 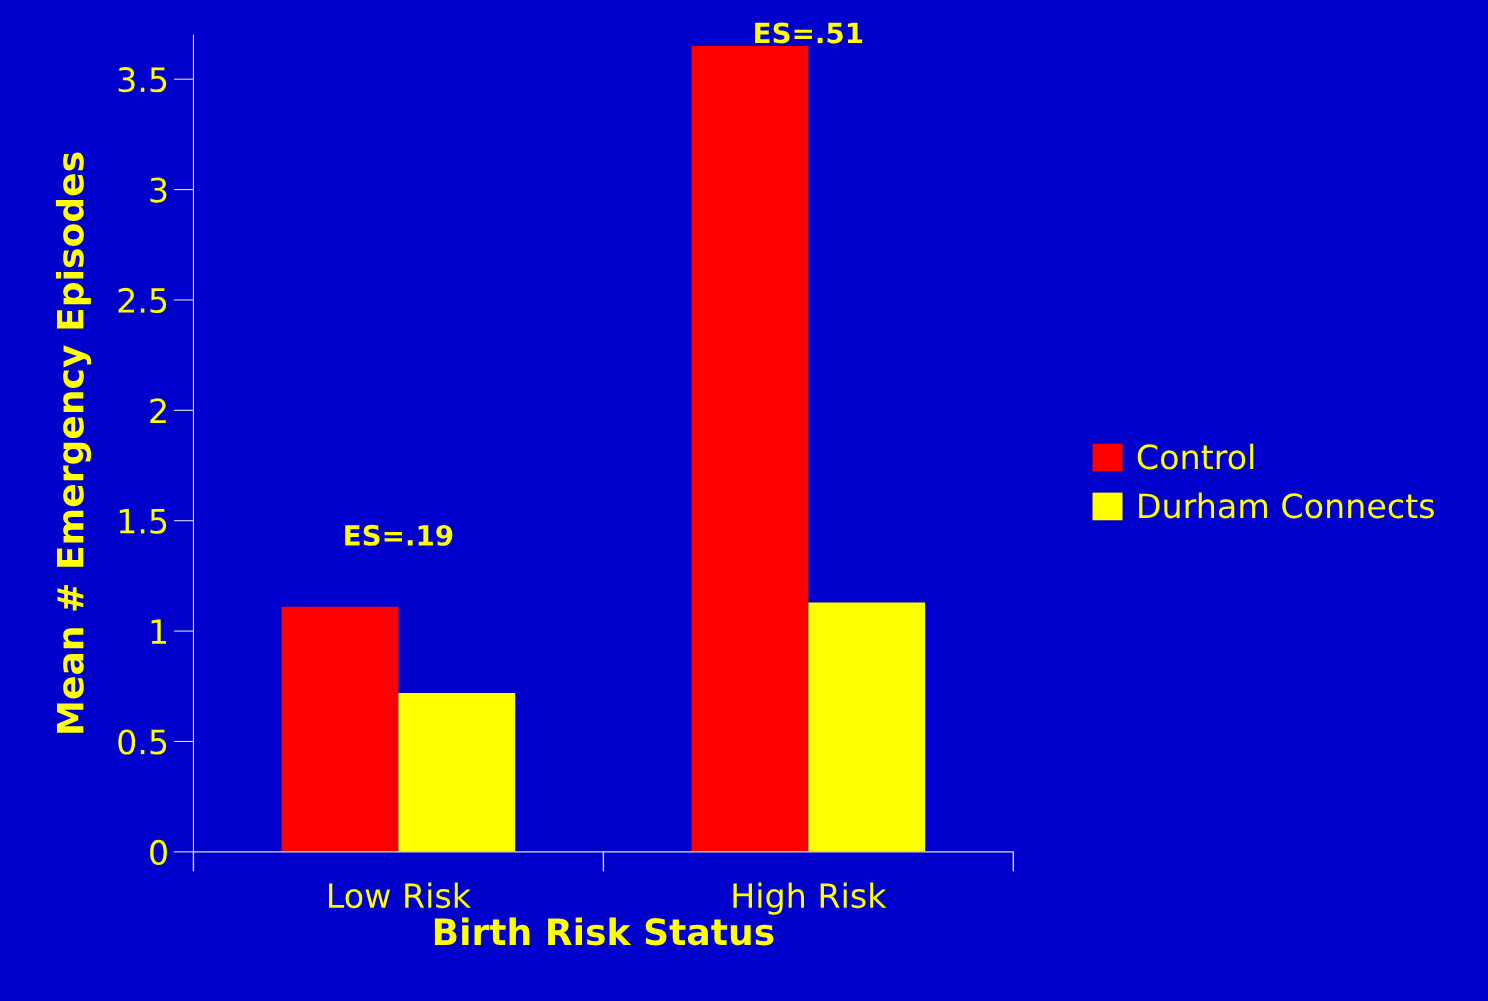 I want to click on y-tick-label: 2.5, so click(x=142, y=300).